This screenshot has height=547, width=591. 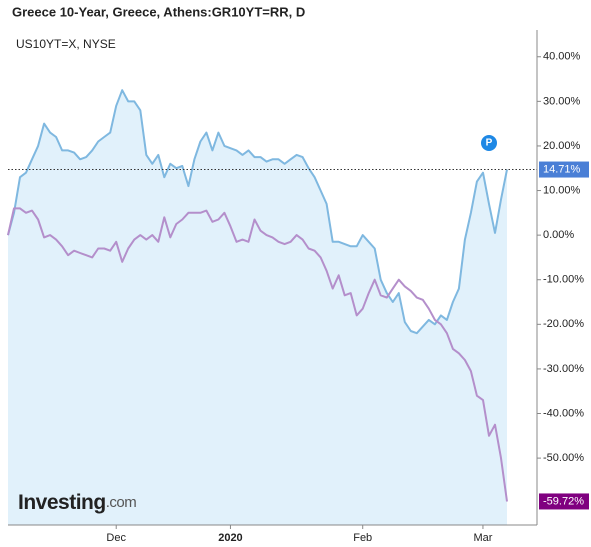 What do you see at coordinates (121, 502) in the screenshot?
I see `logo-suffix: .com` at bounding box center [121, 502].